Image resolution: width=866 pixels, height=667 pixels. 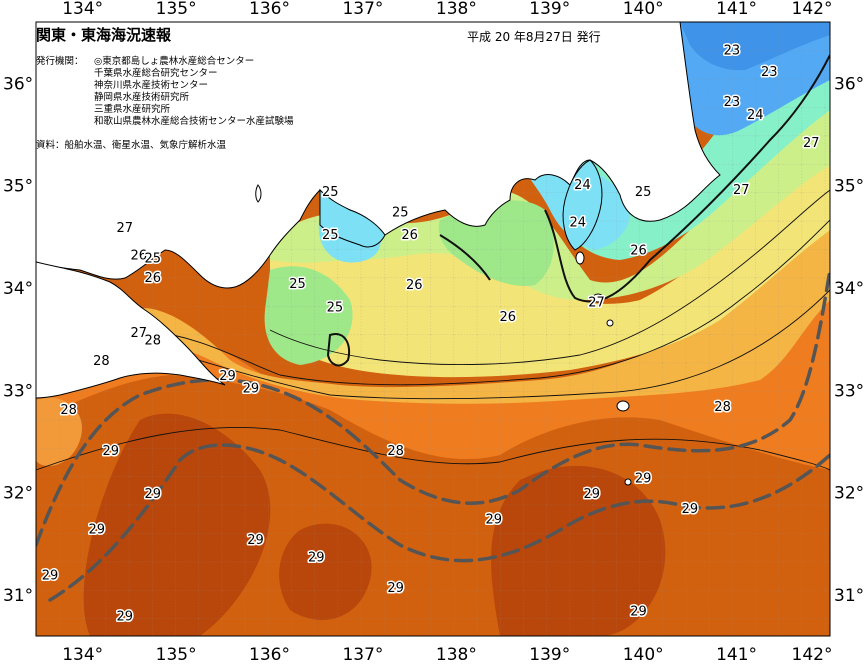 What do you see at coordinates (362, 655) in the screenshot?
I see `lon-label-bottom: 137°` at bounding box center [362, 655].